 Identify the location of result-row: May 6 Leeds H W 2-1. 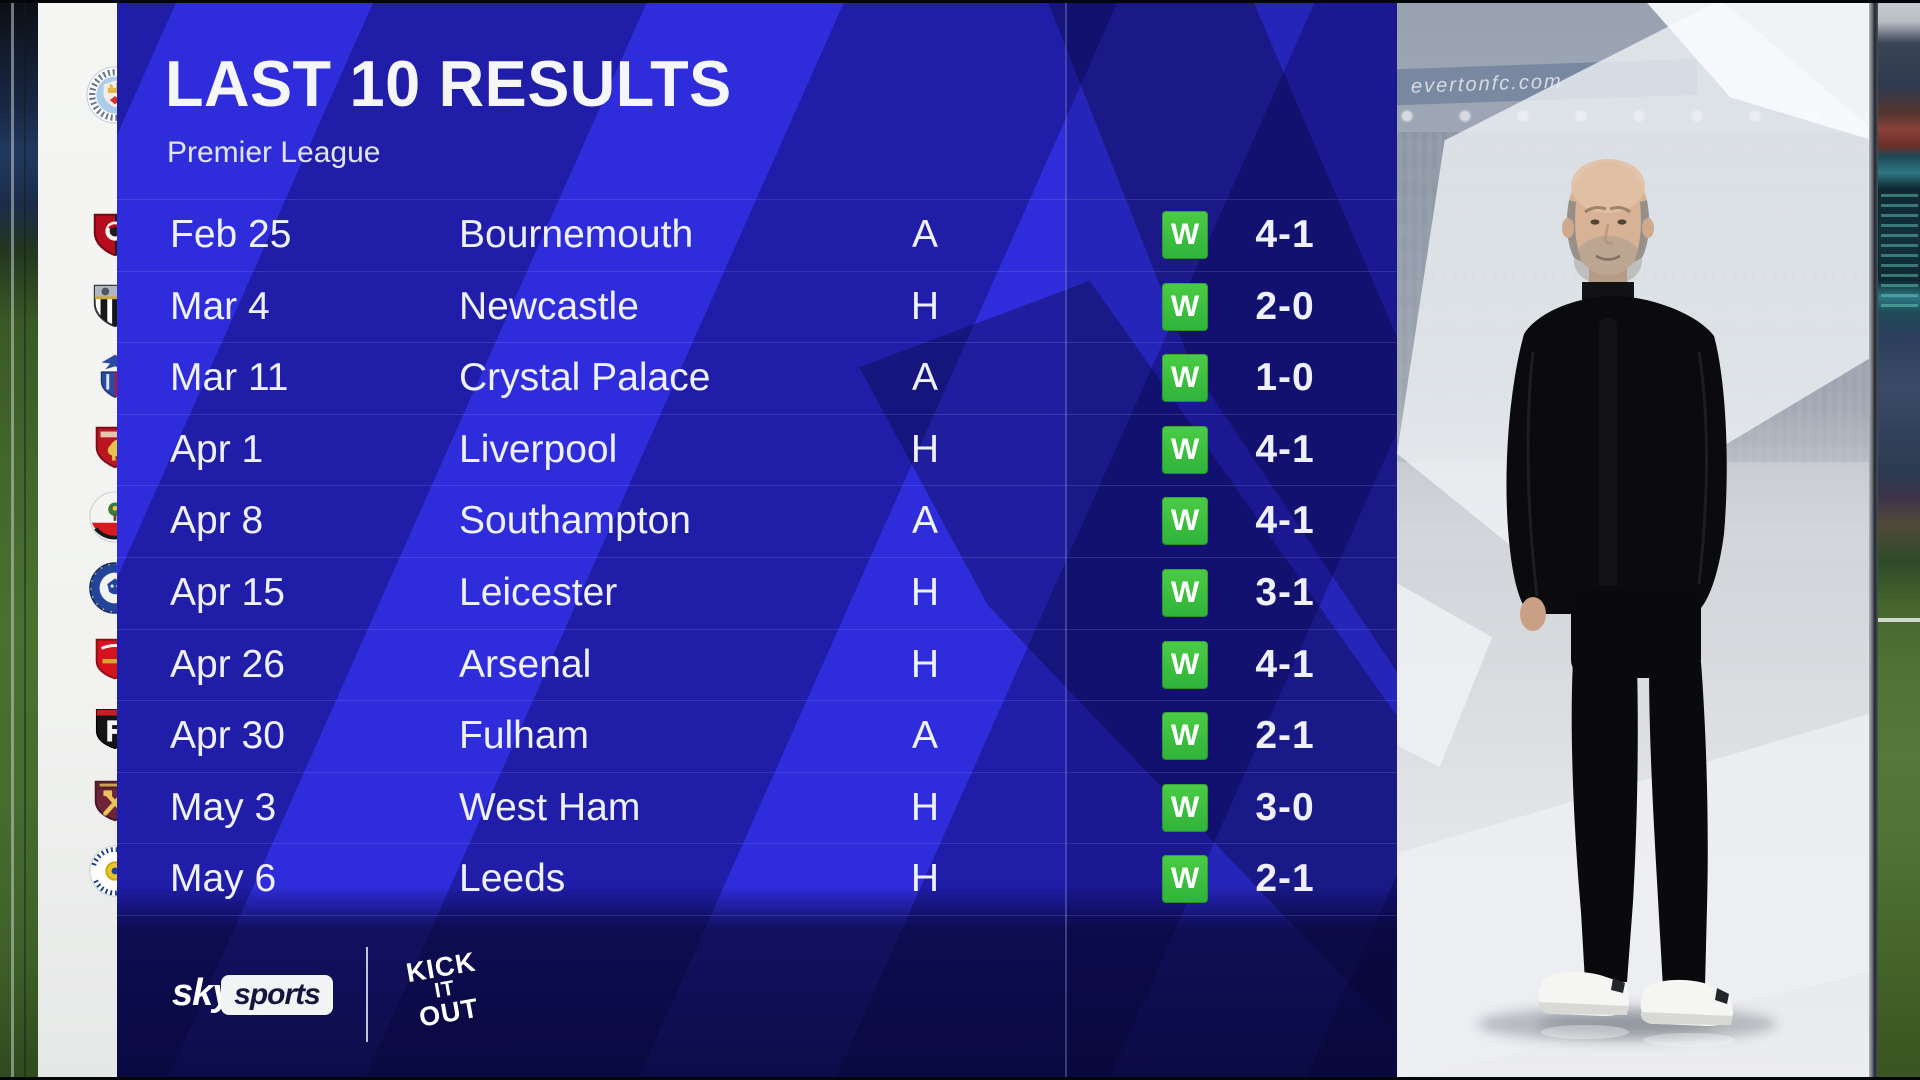
(757, 879).